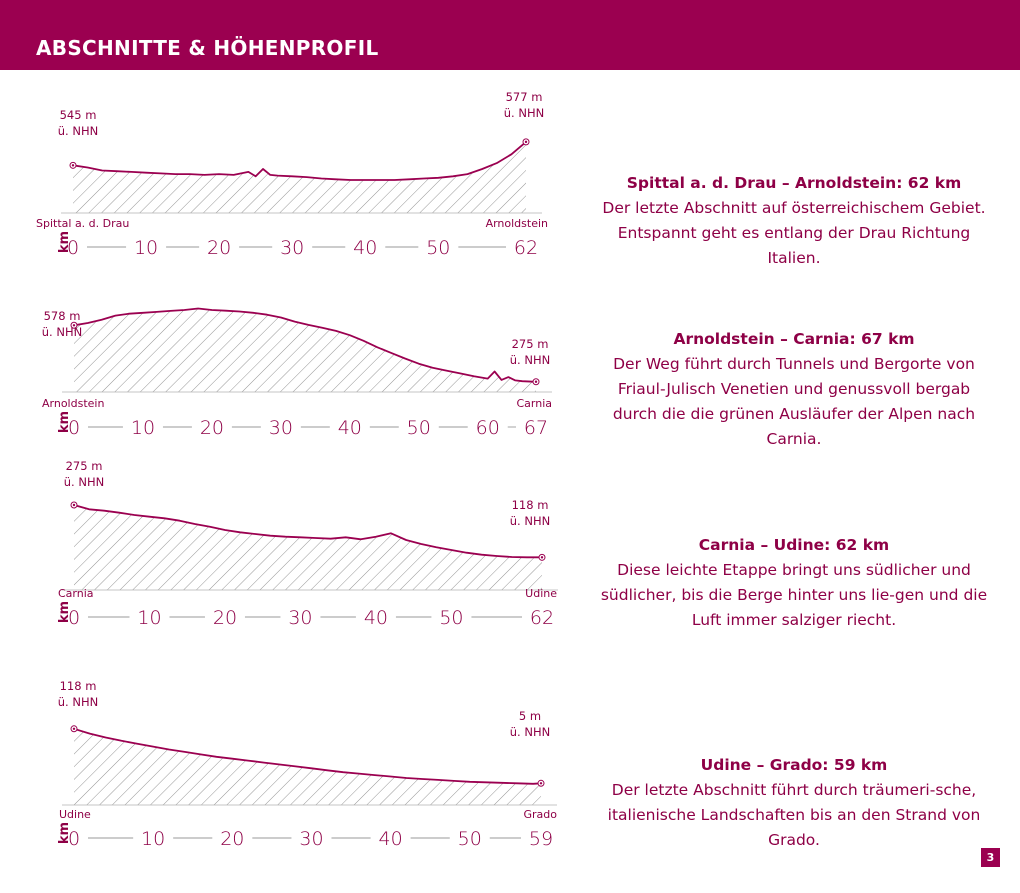 The image size is (1020, 893). Describe the element at coordinates (82, 223) in the screenshot. I see `start-place-label: Spittal a. d. Drau` at that location.